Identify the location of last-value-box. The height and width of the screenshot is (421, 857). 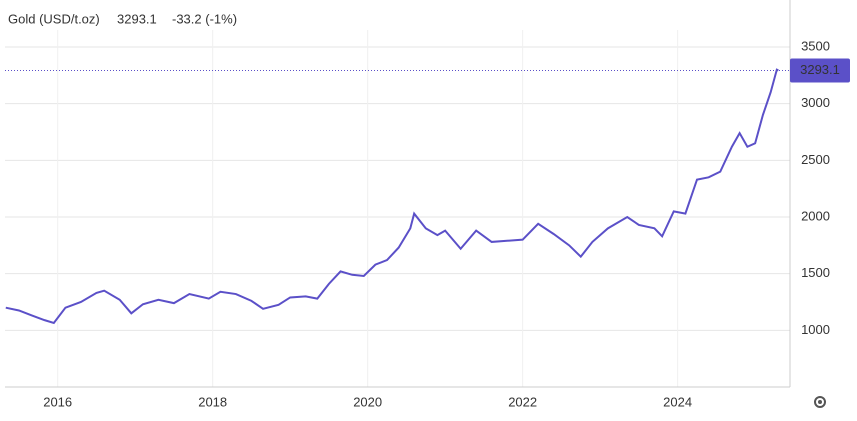
(820, 70).